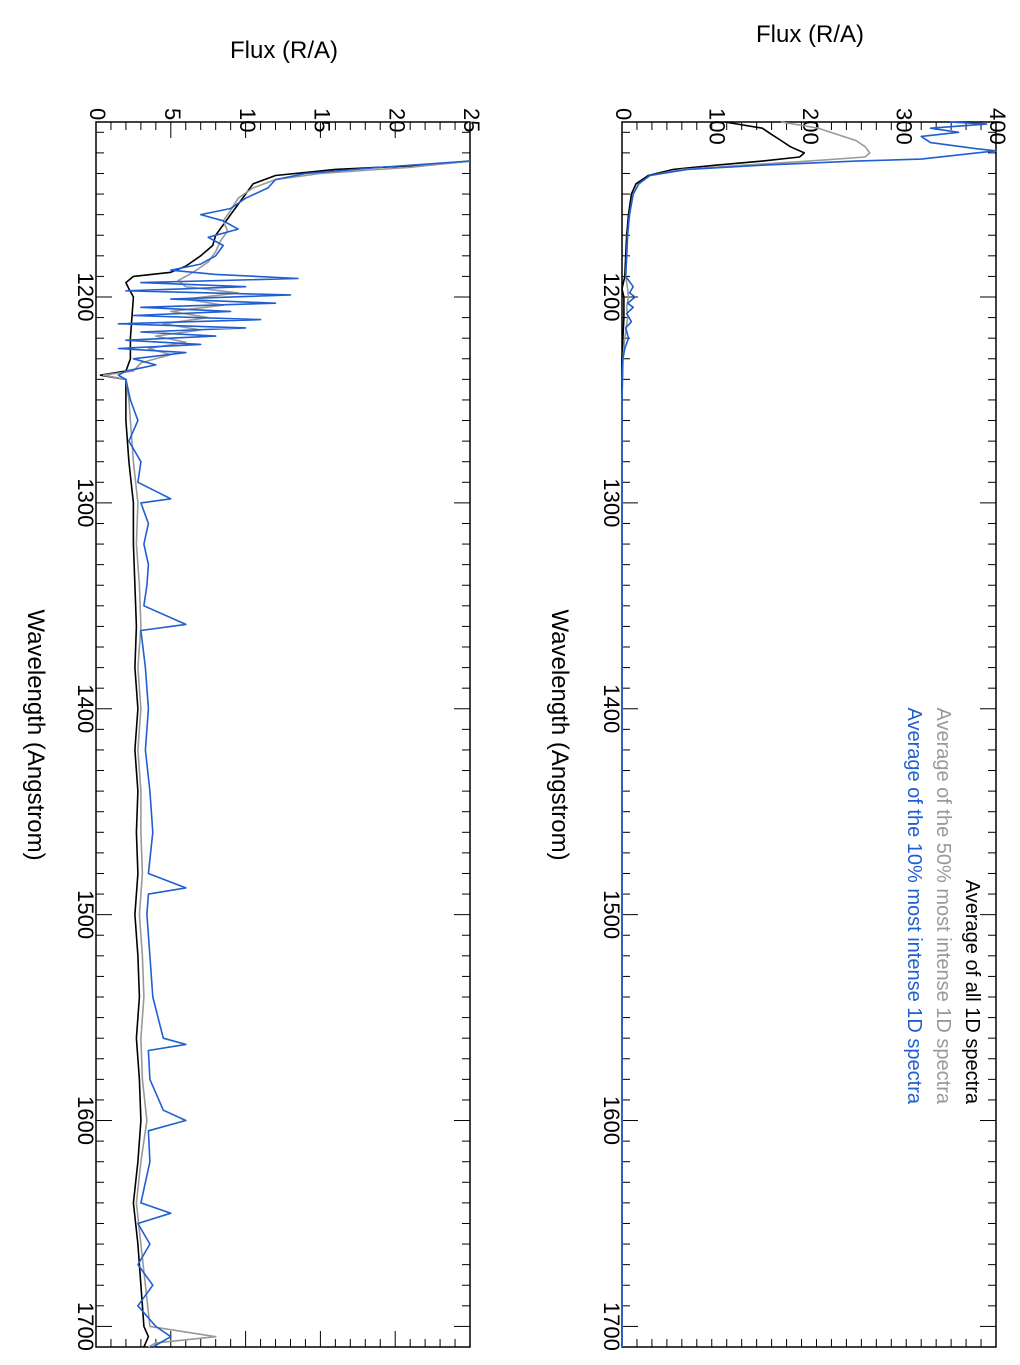 The height and width of the screenshot is (1365, 1020). Describe the element at coordinates (559, 734) in the screenshot. I see `x-axis-label-top: Wavelength (Angstrom)` at that location.